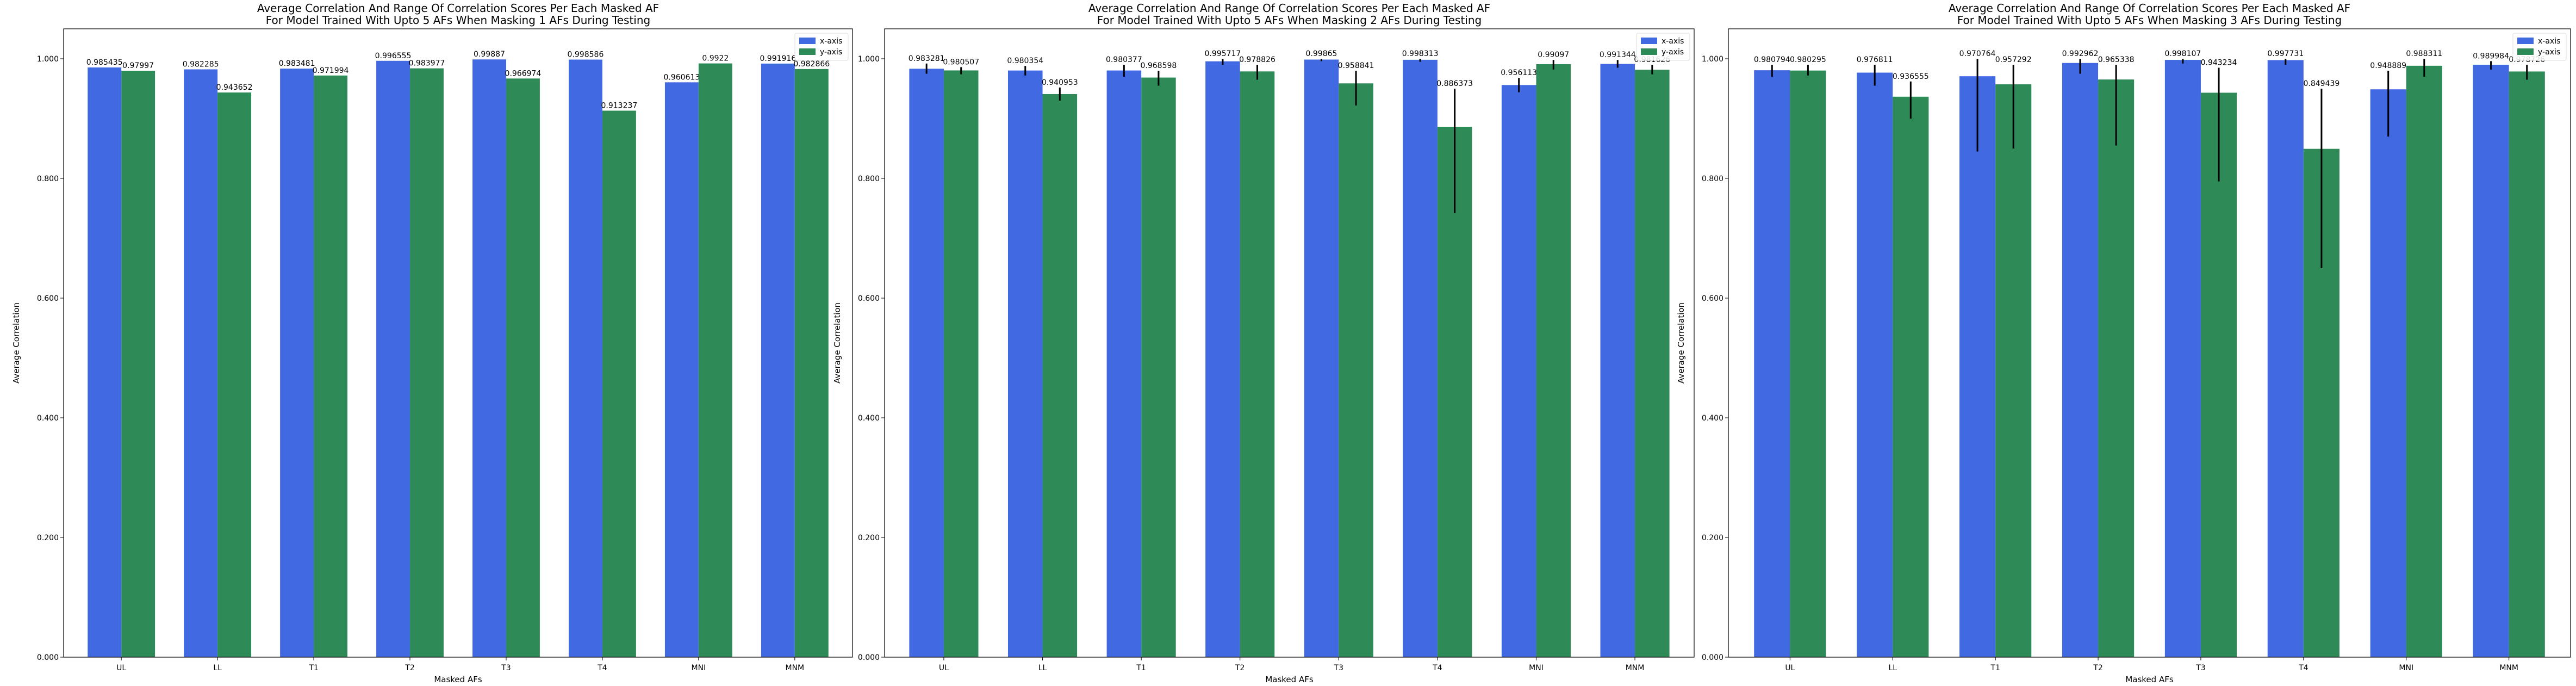 This screenshot has height=686, width=2576. What do you see at coordinates (1712, 657) in the screenshot?
I see `y-tick-label-2-0: 0.000` at bounding box center [1712, 657].